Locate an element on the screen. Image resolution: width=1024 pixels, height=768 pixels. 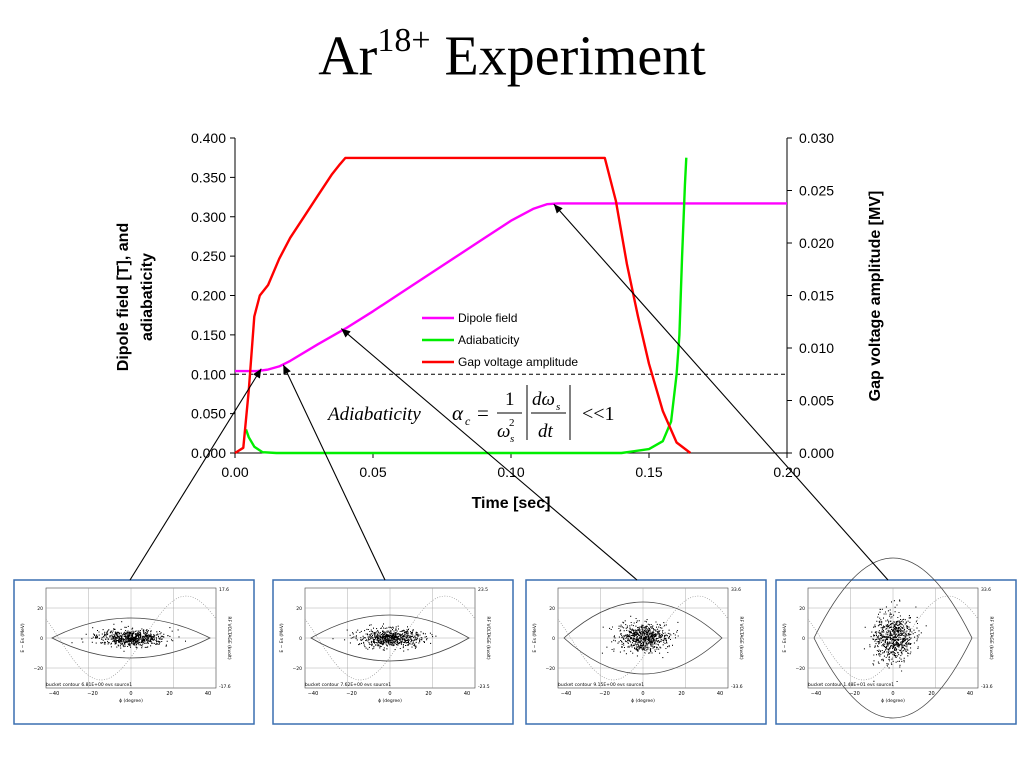
title-main: Ar is located at coordinates (348, 56).